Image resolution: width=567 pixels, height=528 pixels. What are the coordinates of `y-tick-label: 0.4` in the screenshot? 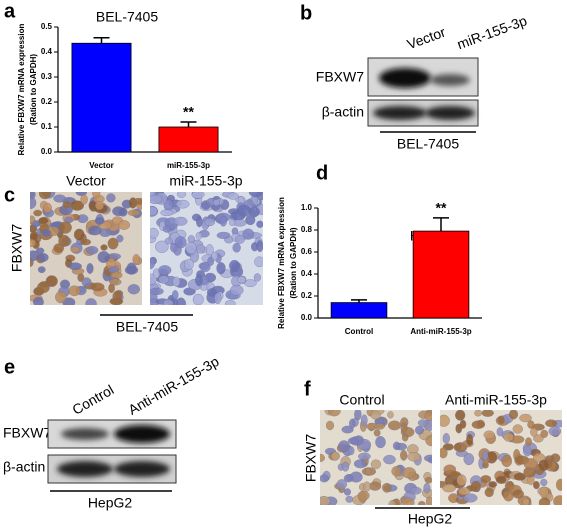 It's located at (47, 51).